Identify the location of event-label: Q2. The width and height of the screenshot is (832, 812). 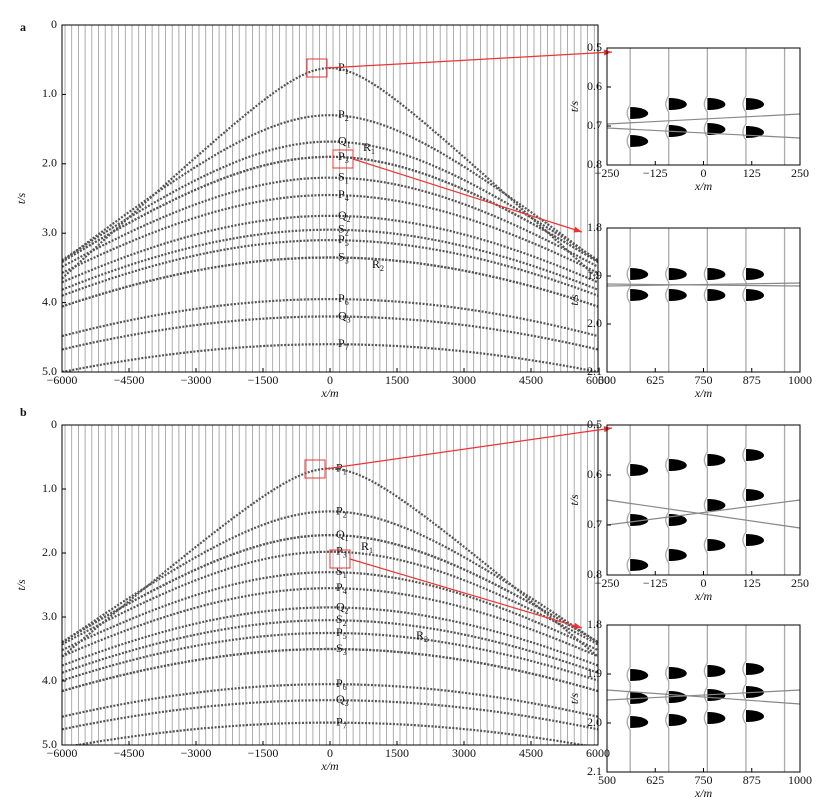
(344, 216).